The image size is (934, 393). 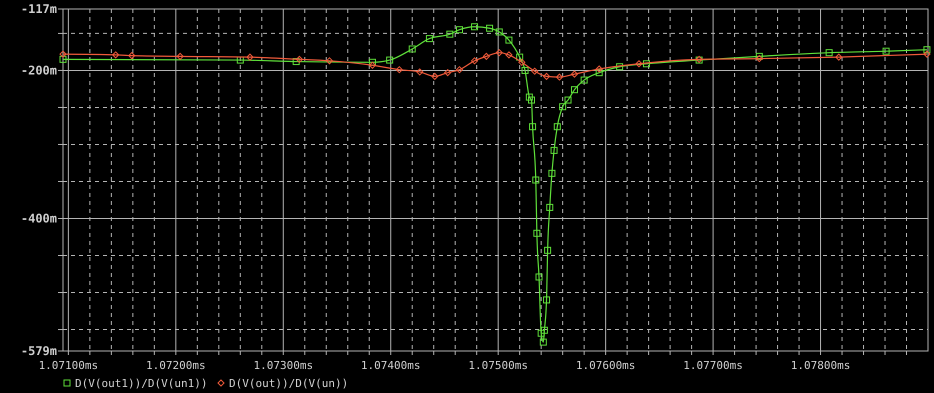 What do you see at coordinates (141, 383) in the screenshot?
I see `legend-label: D(V(out1))/D(V(un1))` at bounding box center [141, 383].